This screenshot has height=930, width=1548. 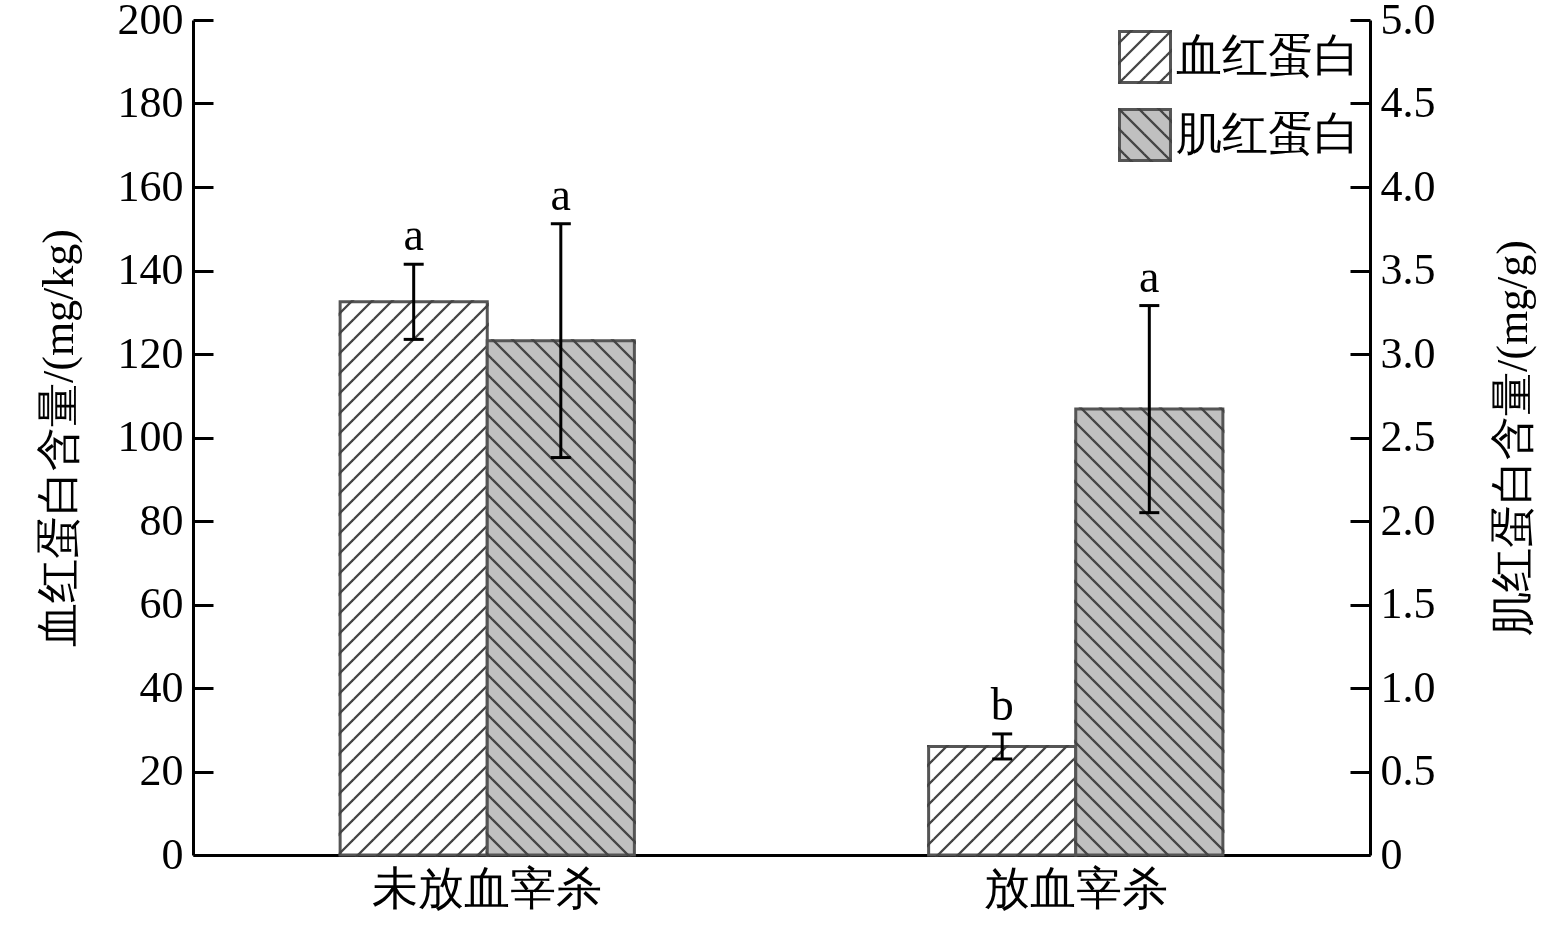 What do you see at coordinates (1268, 55) in the screenshot?
I see `legend-label: 血红蛋白` at bounding box center [1268, 55].